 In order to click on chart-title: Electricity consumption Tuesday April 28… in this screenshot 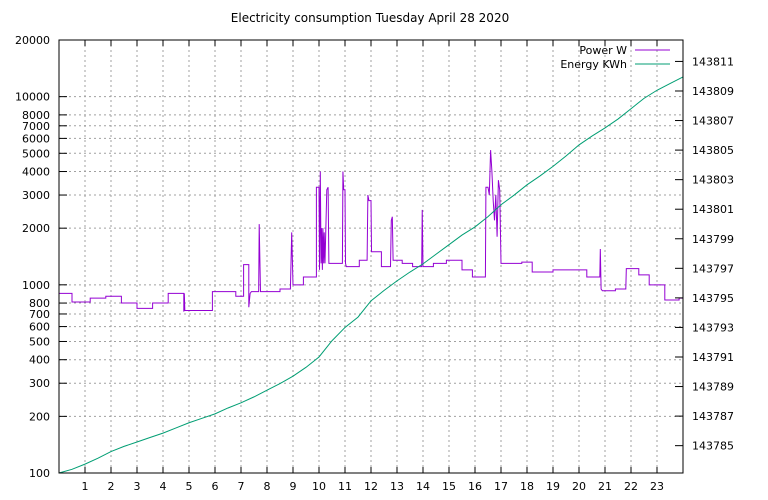, I will do `click(370, 18)`.